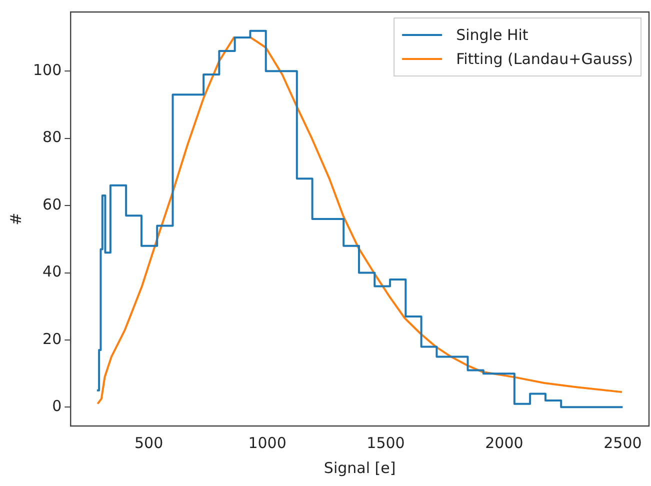 The height and width of the screenshot is (486, 651). I want to click on y-tick-label: 60, so click(52, 204).